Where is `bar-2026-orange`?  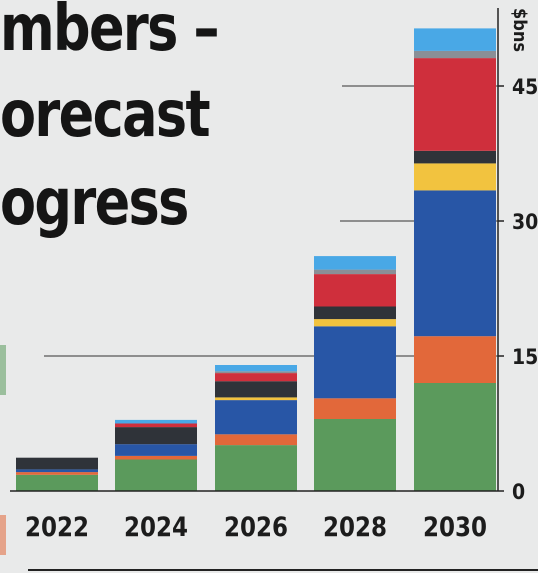 bar-2026-orange is located at coordinates (256, 440).